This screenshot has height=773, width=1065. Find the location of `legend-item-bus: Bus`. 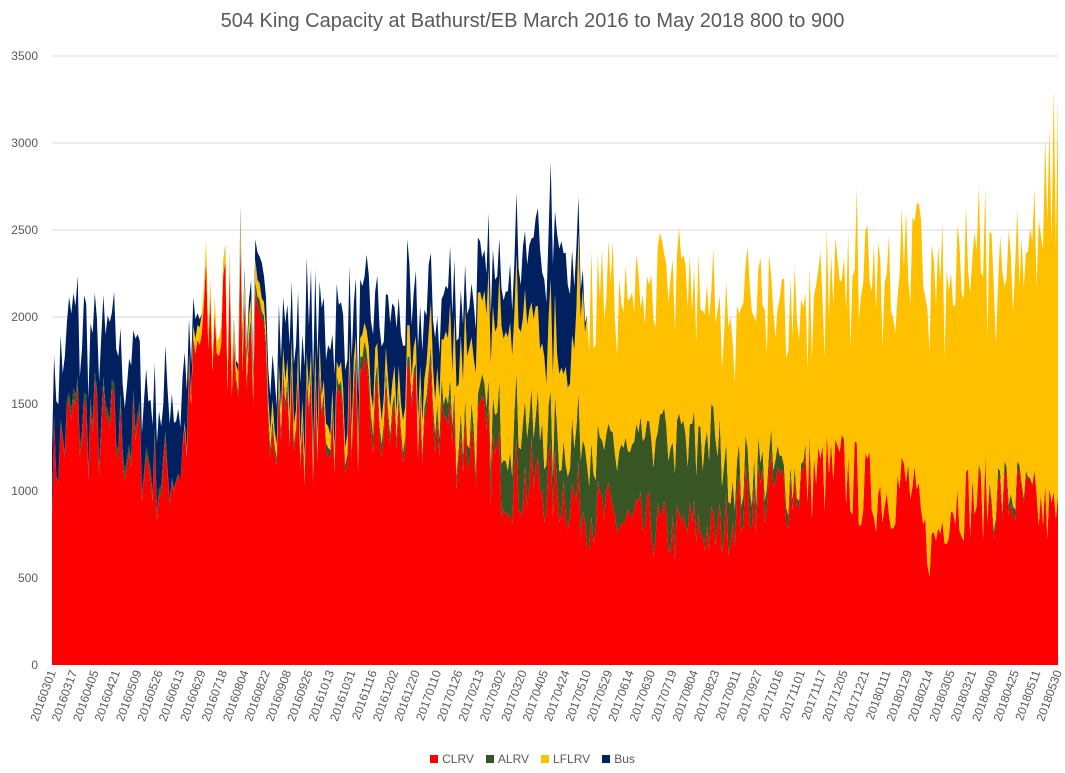

legend-item-bus: Bus is located at coordinates (618, 759).